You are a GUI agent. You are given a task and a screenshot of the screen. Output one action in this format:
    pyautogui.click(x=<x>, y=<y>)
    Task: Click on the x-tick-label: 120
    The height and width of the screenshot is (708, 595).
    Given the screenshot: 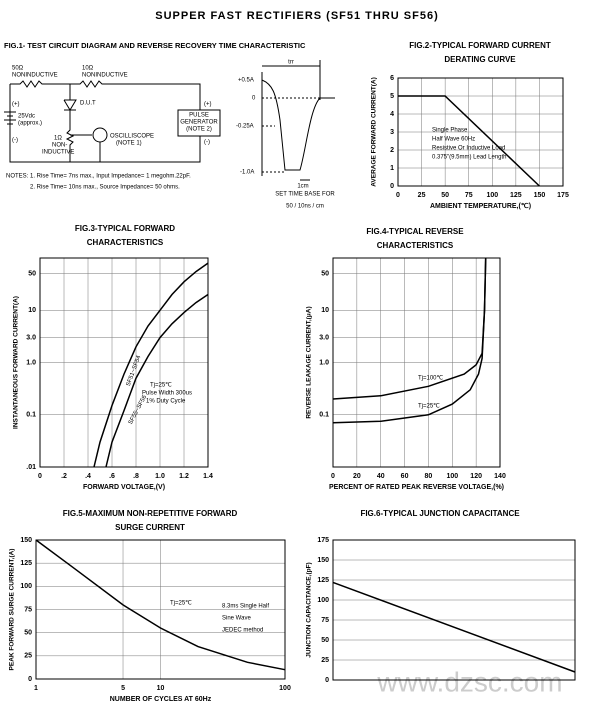 What is the action you would take?
    pyautogui.click(x=476, y=476)
    